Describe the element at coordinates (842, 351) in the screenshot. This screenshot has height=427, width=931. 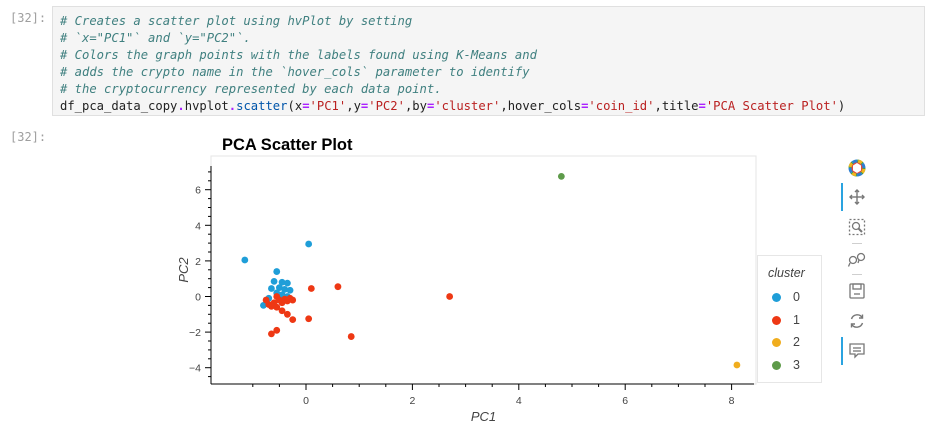
I see `hover-active-indicator` at that location.